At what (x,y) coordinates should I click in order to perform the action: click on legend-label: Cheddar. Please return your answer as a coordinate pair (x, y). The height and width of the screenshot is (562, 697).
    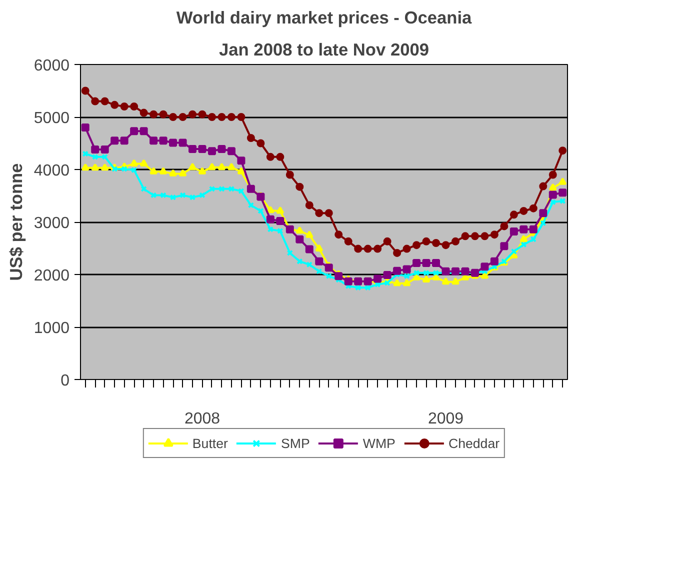
    Looking at the image, I should click on (474, 443).